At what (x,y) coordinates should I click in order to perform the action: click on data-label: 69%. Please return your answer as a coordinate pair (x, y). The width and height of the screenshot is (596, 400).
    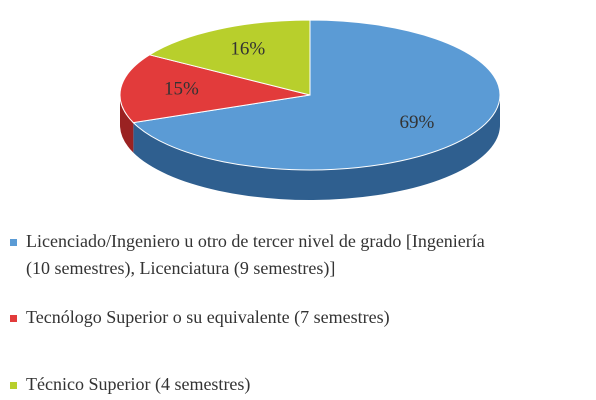
    Looking at the image, I should click on (416, 122).